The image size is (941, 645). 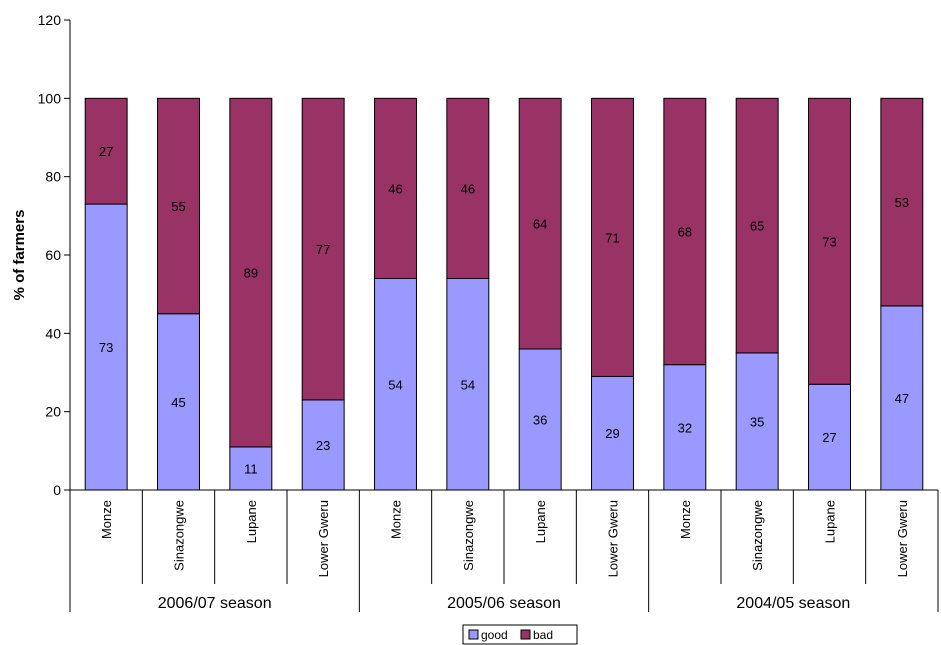 I want to click on data-label-bad: 77, so click(x=323, y=249).